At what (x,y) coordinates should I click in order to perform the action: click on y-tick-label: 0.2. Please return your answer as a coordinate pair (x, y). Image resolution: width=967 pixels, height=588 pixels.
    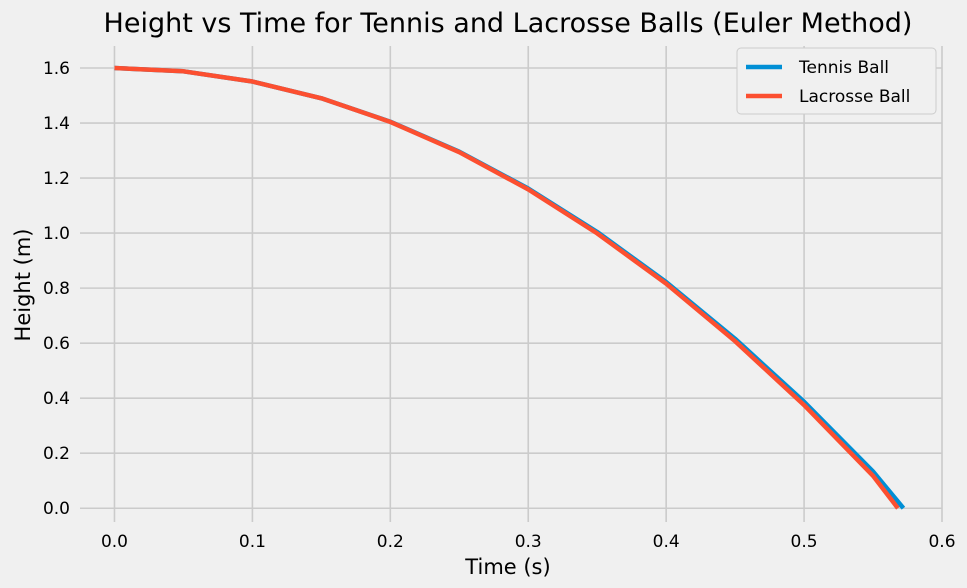
    Looking at the image, I should click on (56, 454).